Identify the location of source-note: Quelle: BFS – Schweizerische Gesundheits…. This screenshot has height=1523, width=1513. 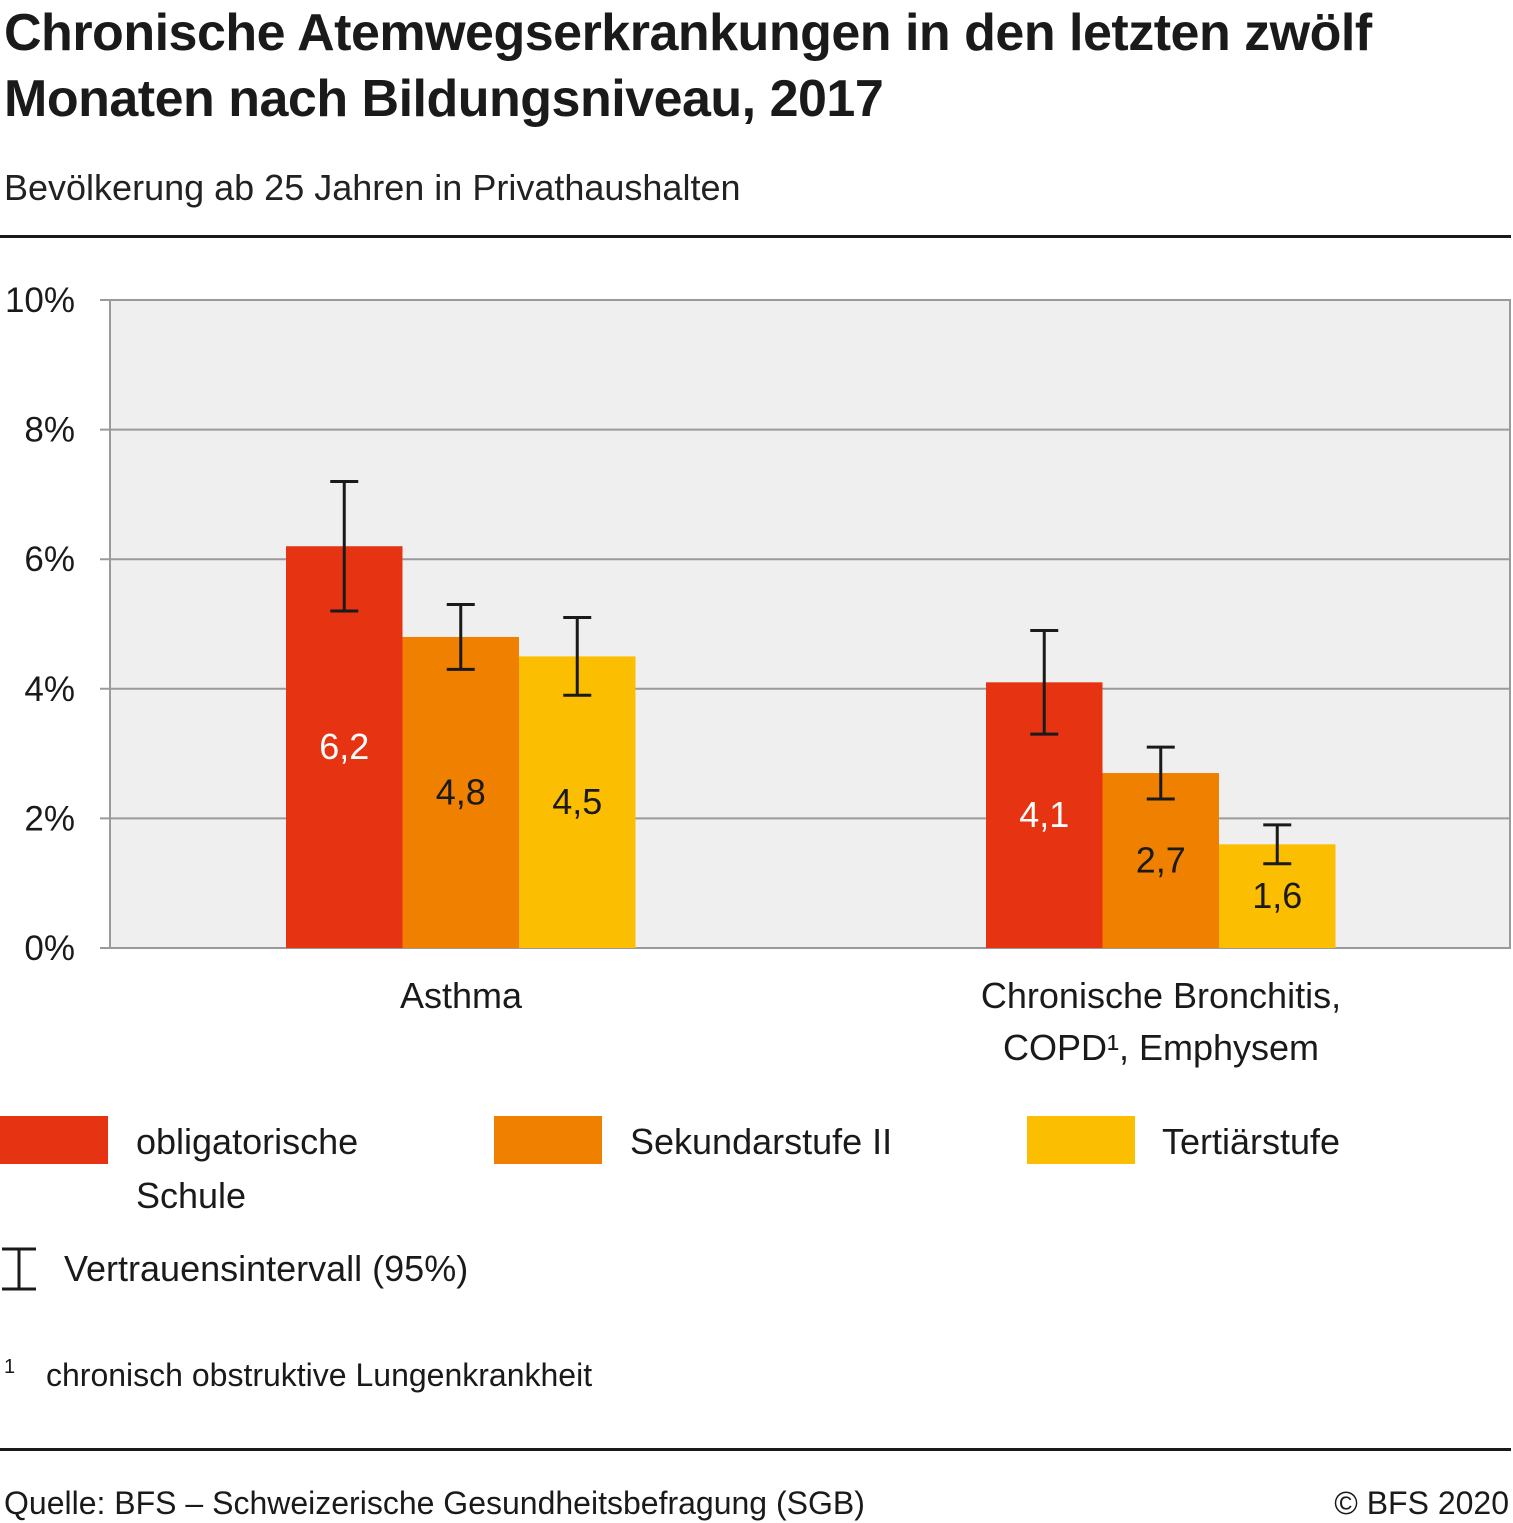
(434, 1503).